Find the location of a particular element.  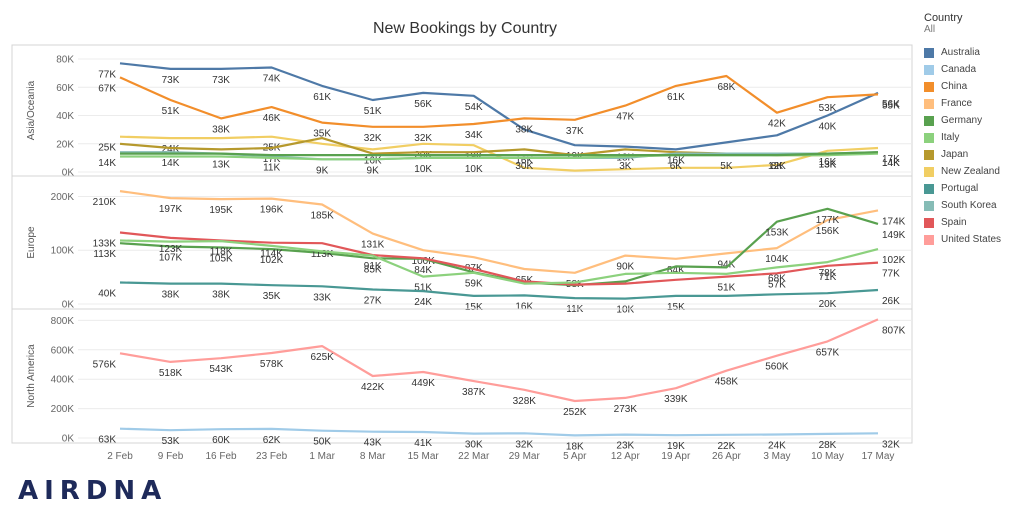

data-label: 422K is located at coordinates (373, 387).